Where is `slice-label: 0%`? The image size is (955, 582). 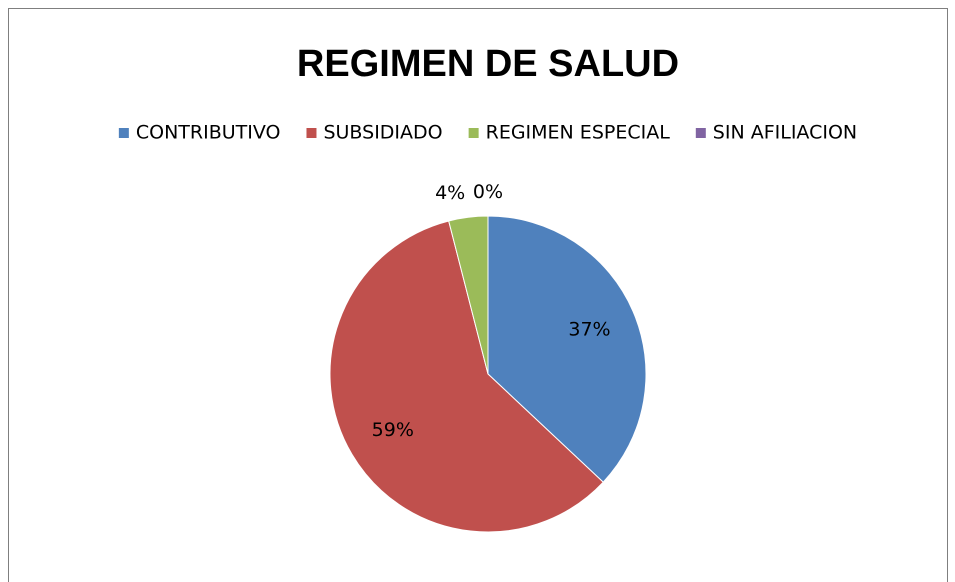 slice-label: 0% is located at coordinates (488, 192).